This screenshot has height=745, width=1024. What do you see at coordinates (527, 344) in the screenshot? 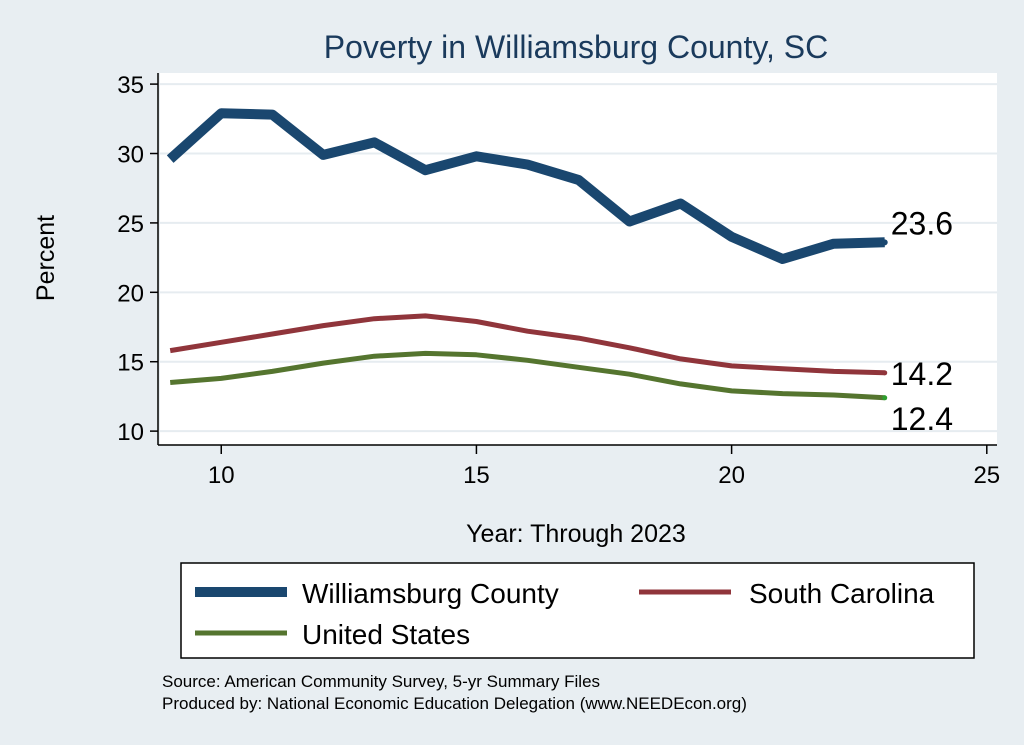
I see `series-line-south-carolina` at bounding box center [527, 344].